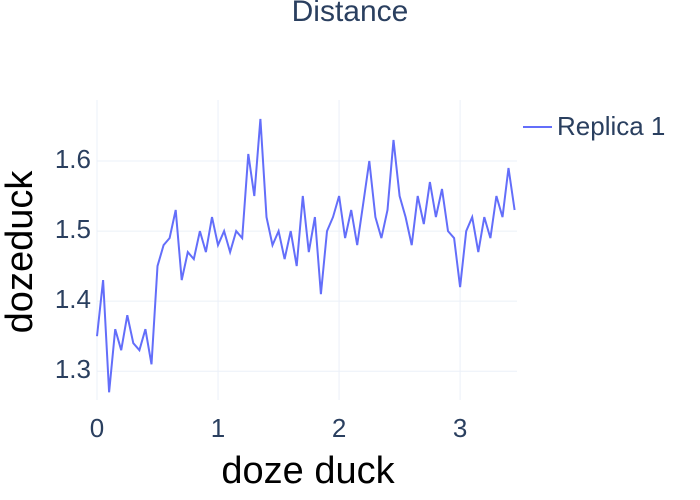 This screenshot has width=700, height=500. What do you see at coordinates (73, 159) in the screenshot?
I see `y-tick-label: 1.6` at bounding box center [73, 159].